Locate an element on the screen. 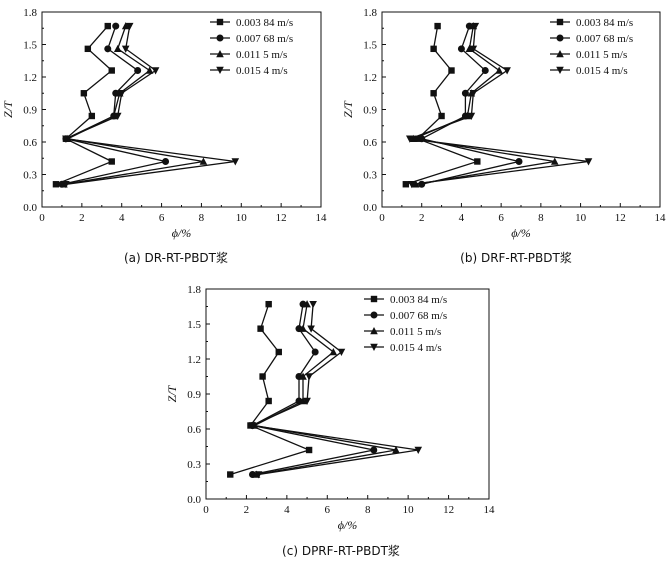  y-tick-label: 1.5 is located at coordinates (30, 46).